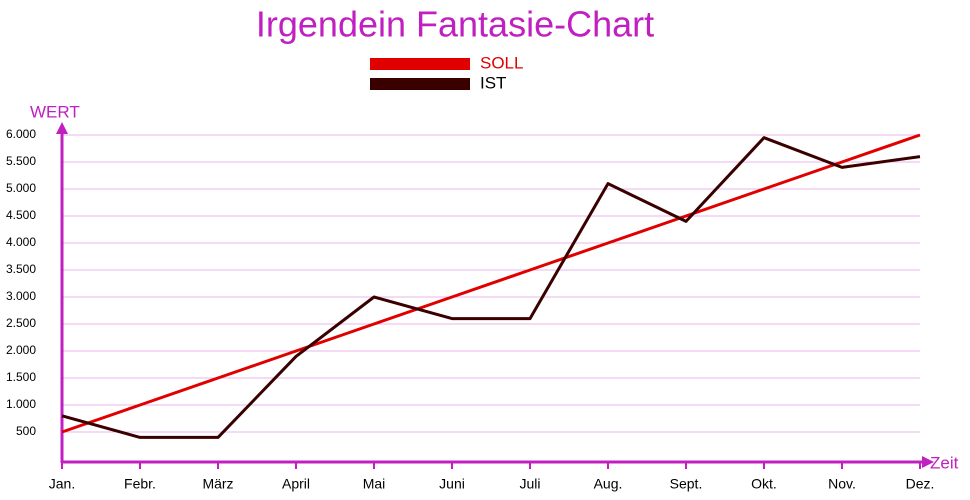 Image resolution: width=970 pixels, height=500 pixels. Describe the element at coordinates (21, 161) in the screenshot. I see `y-tick-label: 5.500` at that location.